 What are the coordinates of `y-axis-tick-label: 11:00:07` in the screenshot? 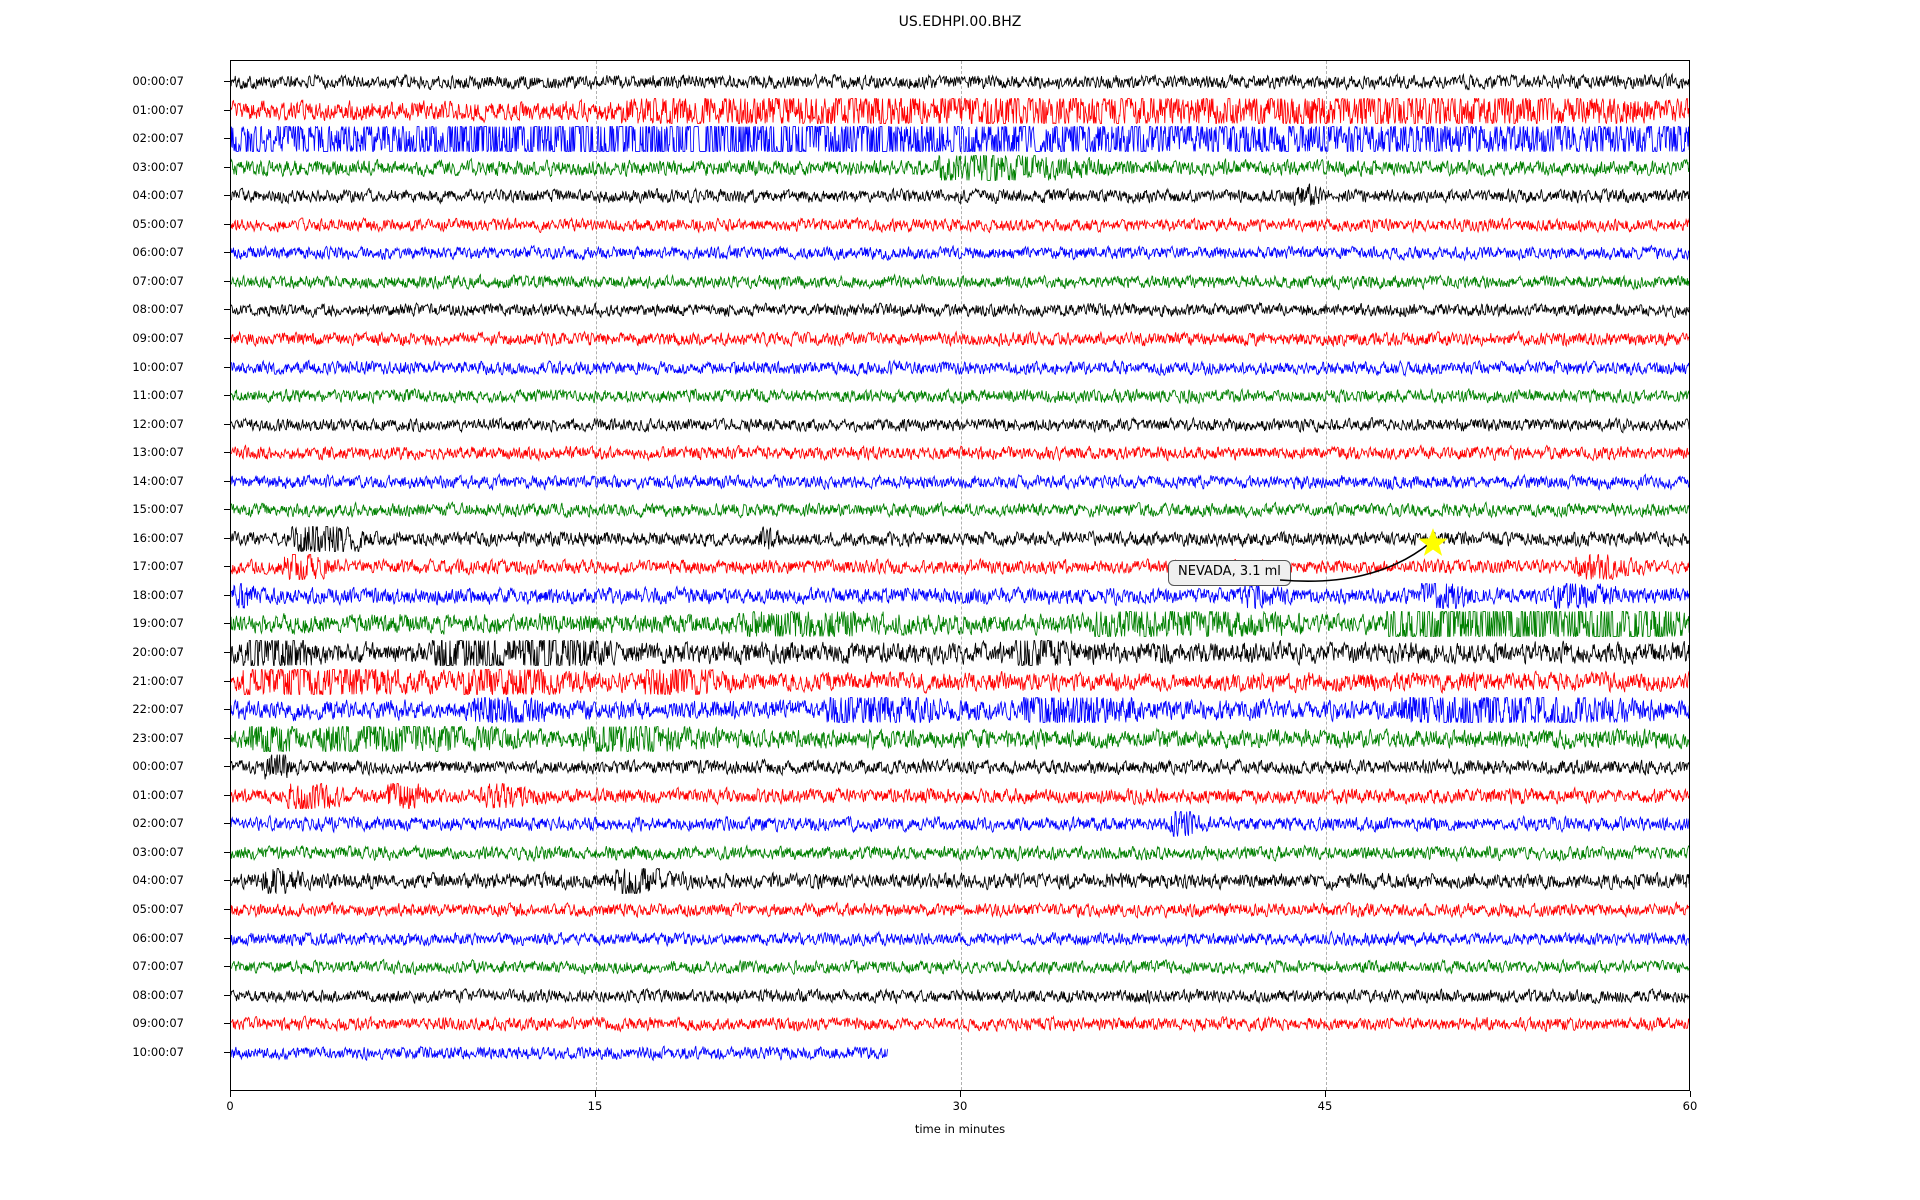 It's located at (158, 395).